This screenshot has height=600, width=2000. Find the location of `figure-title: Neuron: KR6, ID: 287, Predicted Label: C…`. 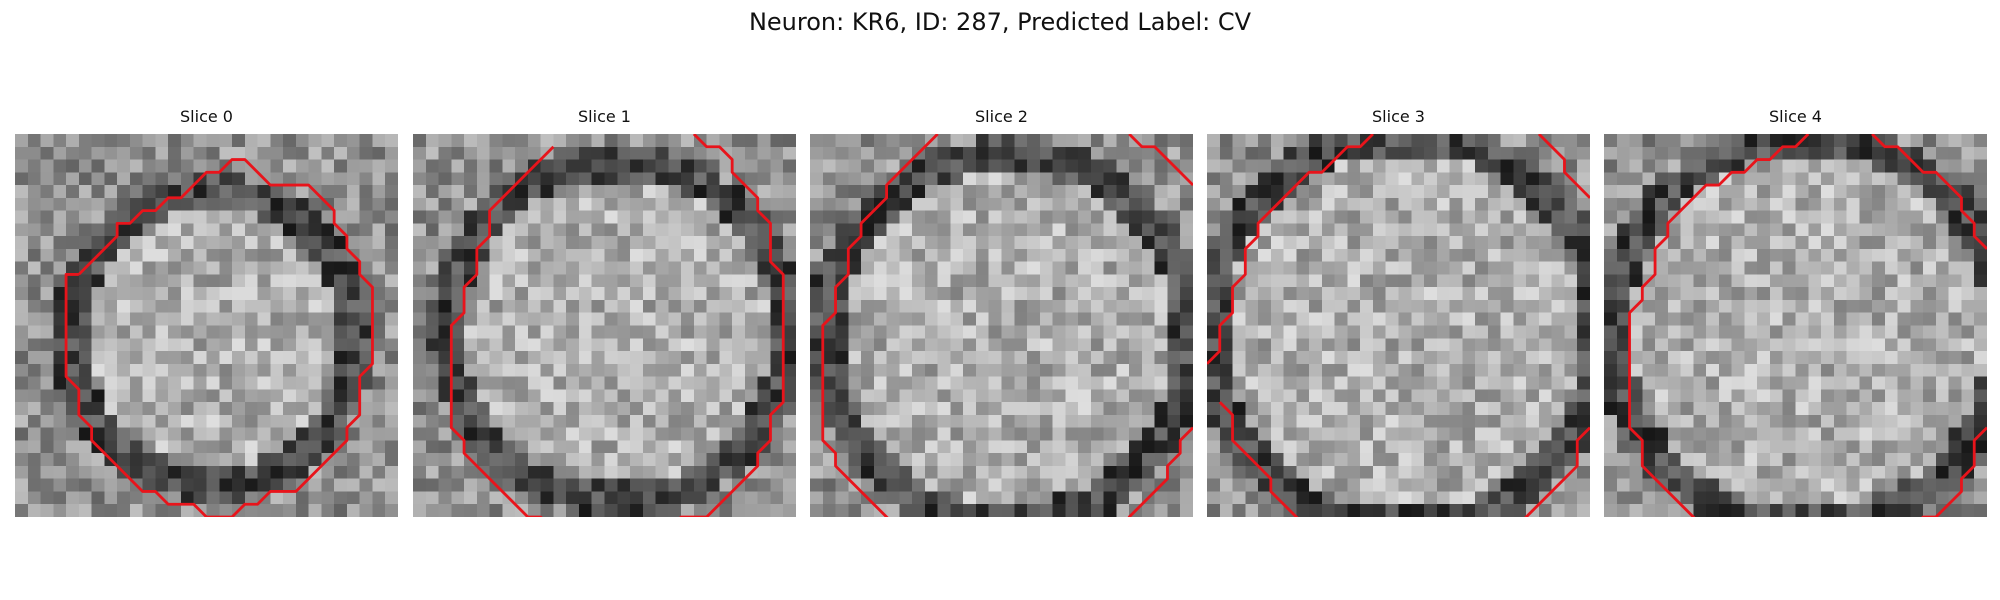

figure-title: Neuron: KR6, ID: 287, Predicted Label: C… is located at coordinates (1000, 22).